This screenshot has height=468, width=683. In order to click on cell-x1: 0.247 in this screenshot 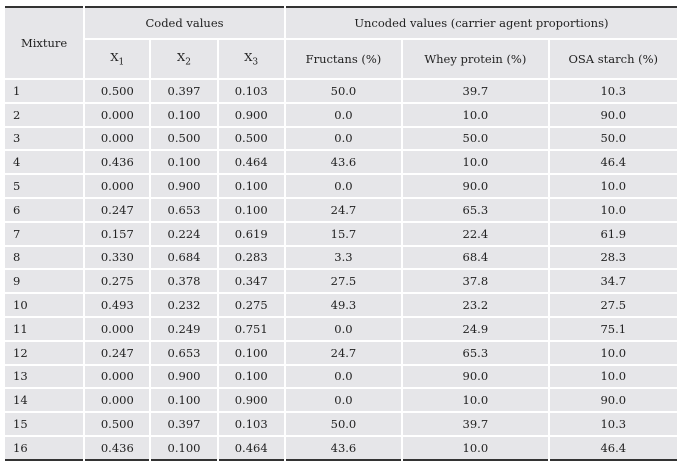, I will do `click(117, 209)`.